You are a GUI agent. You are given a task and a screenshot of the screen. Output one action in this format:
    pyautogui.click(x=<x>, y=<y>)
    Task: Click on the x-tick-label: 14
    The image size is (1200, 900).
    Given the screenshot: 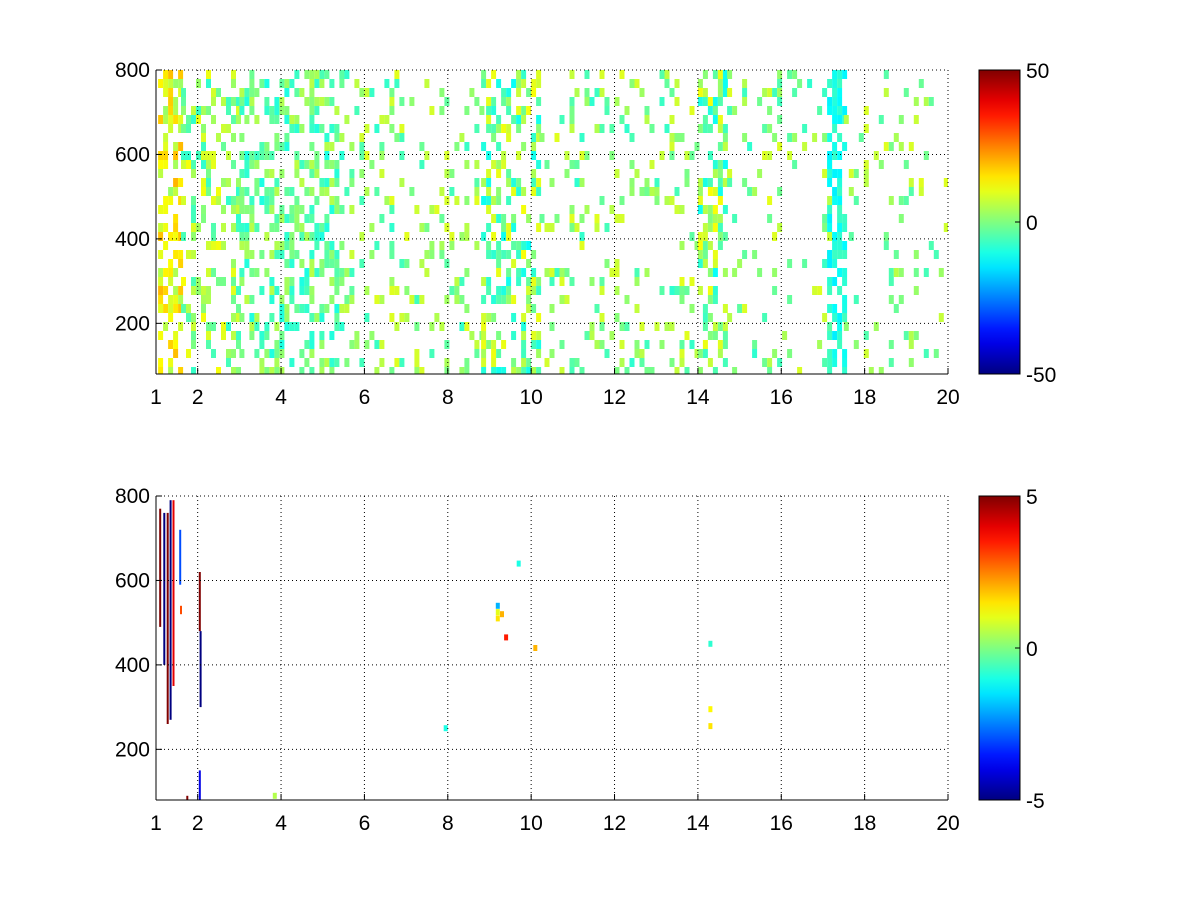 What is the action you would take?
    pyautogui.click(x=698, y=823)
    